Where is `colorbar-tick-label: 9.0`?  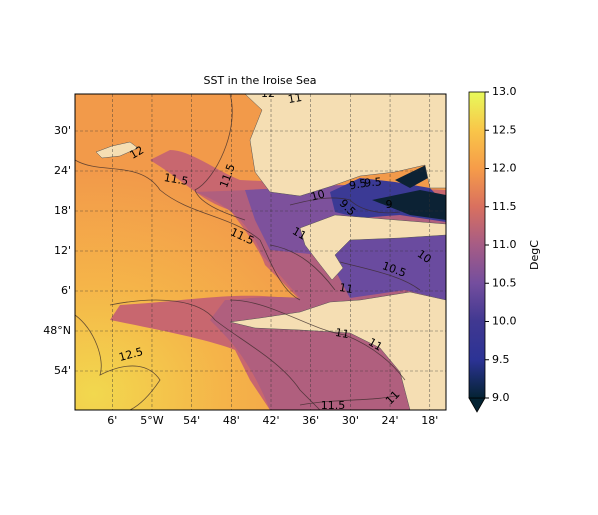
colorbar-tick-label: 9.0 is located at coordinates (501, 397).